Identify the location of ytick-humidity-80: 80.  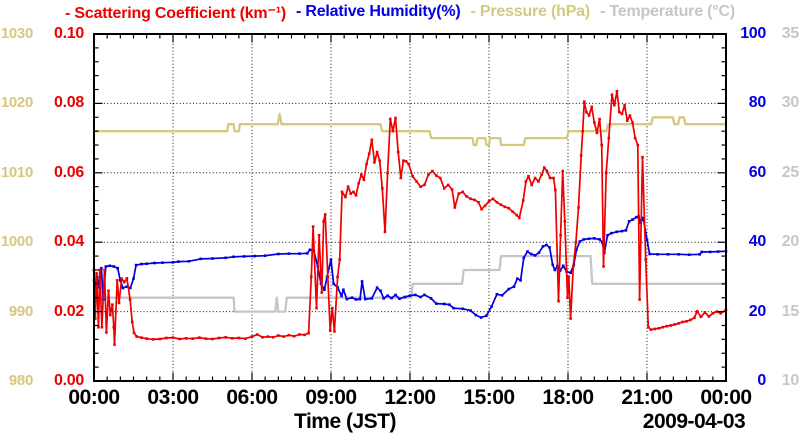
(757, 103).